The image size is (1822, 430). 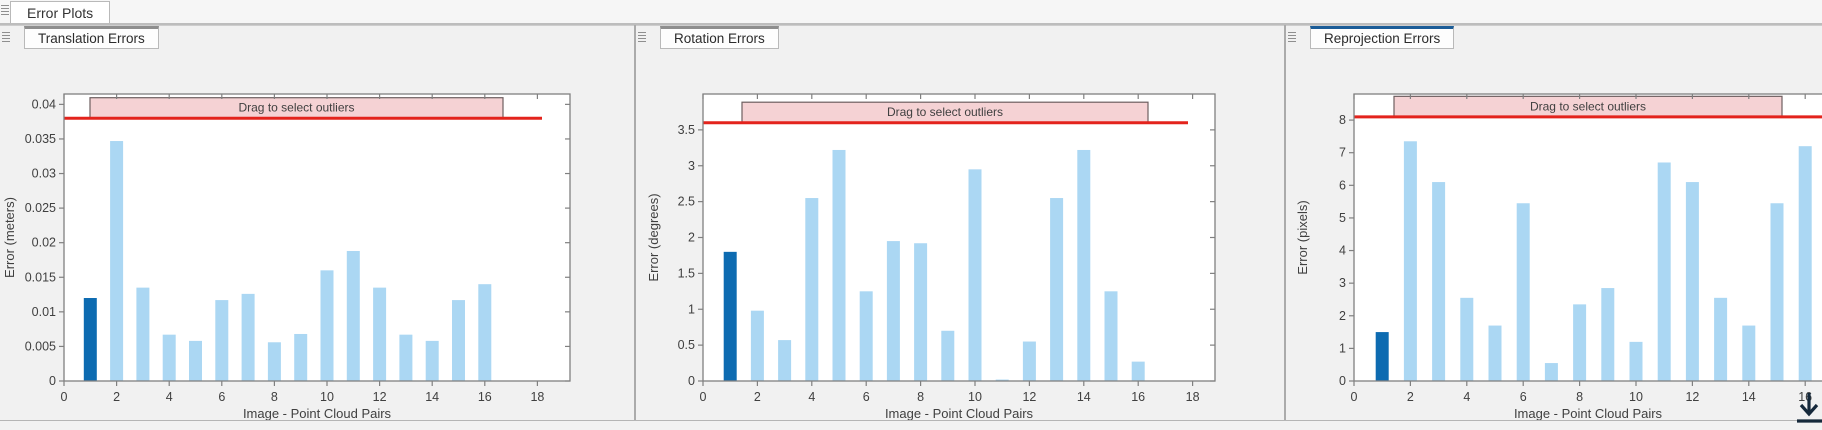 What do you see at coordinates (485, 397) in the screenshot?
I see `x-tick-label: 16` at bounding box center [485, 397].